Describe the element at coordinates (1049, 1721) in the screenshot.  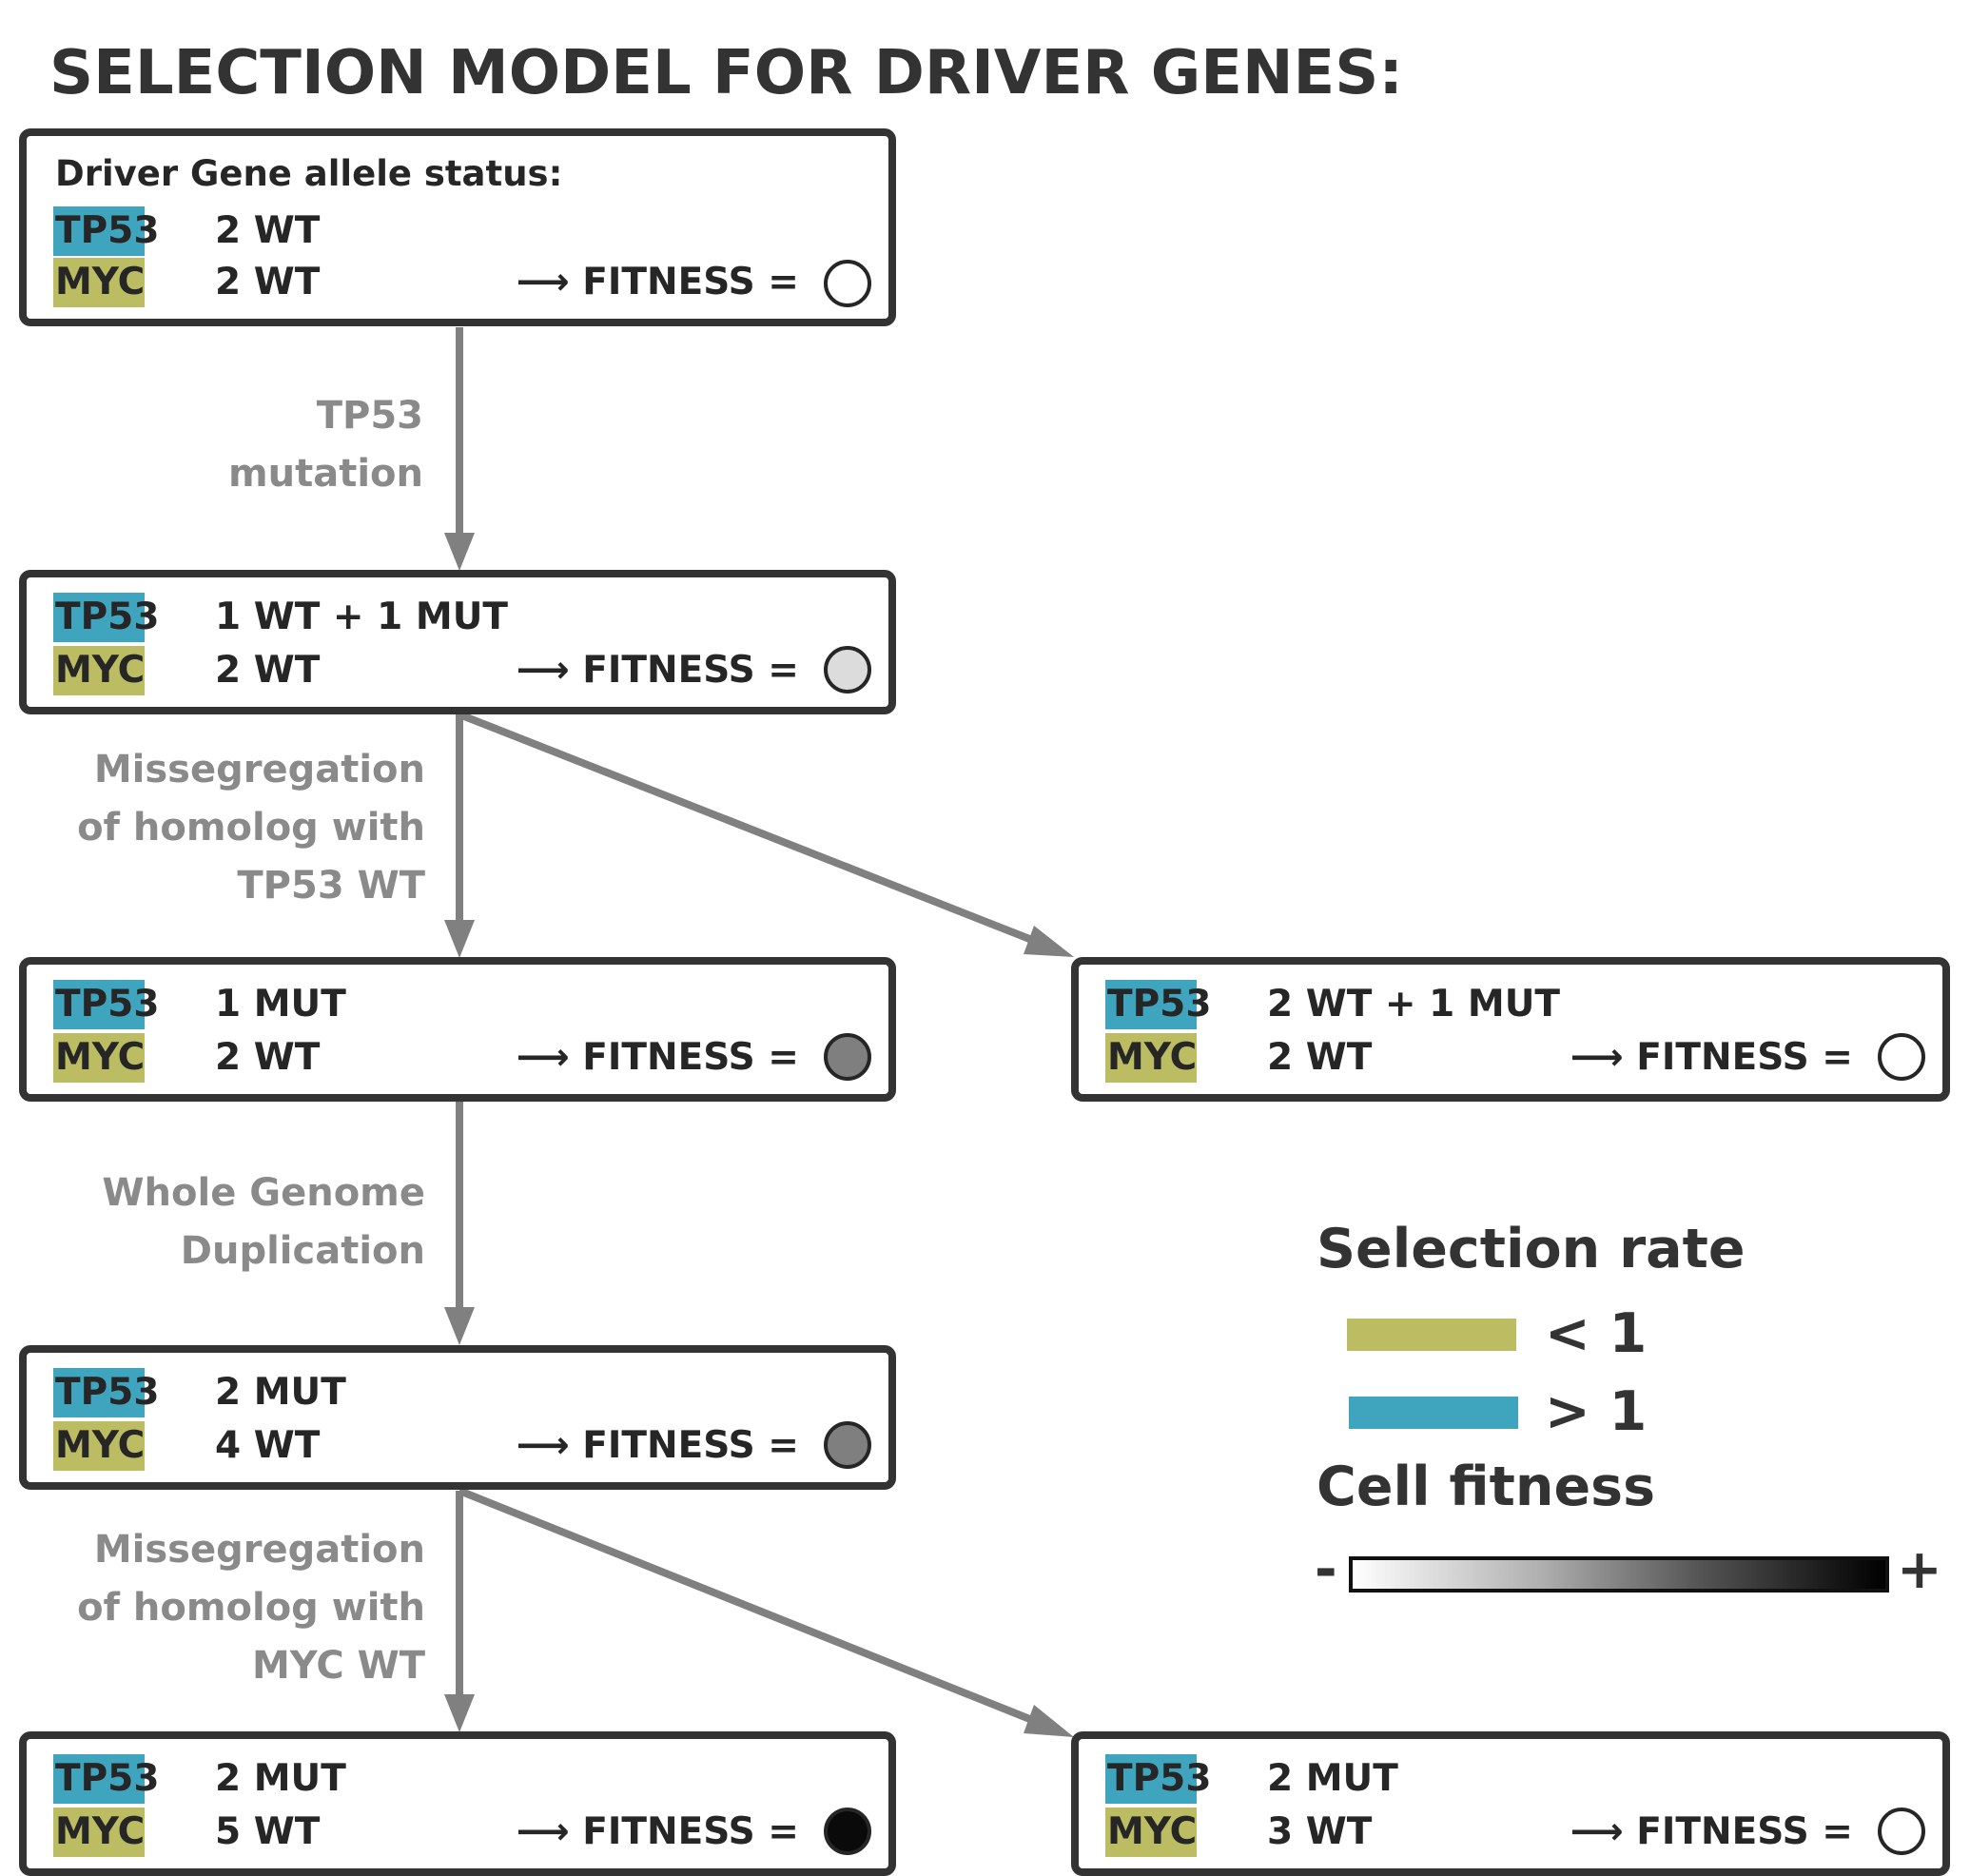
I see `arrowhead-n5-n7` at that location.